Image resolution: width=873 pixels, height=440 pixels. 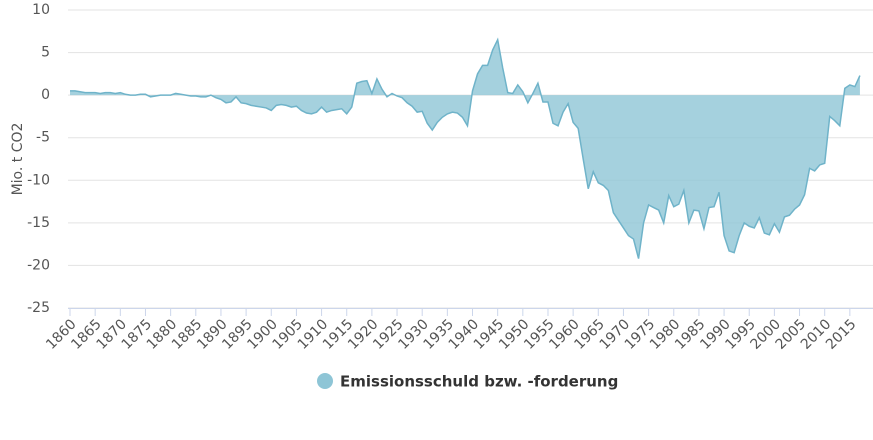 What do you see at coordinates (45, 53) in the screenshot?
I see `y-tick-label: 5` at bounding box center [45, 53].